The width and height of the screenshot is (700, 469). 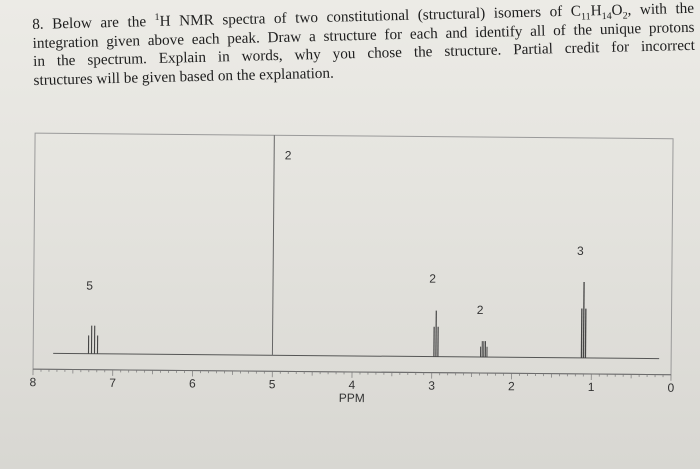 I want to click on x-axis-label: PPM, so click(x=352, y=398).